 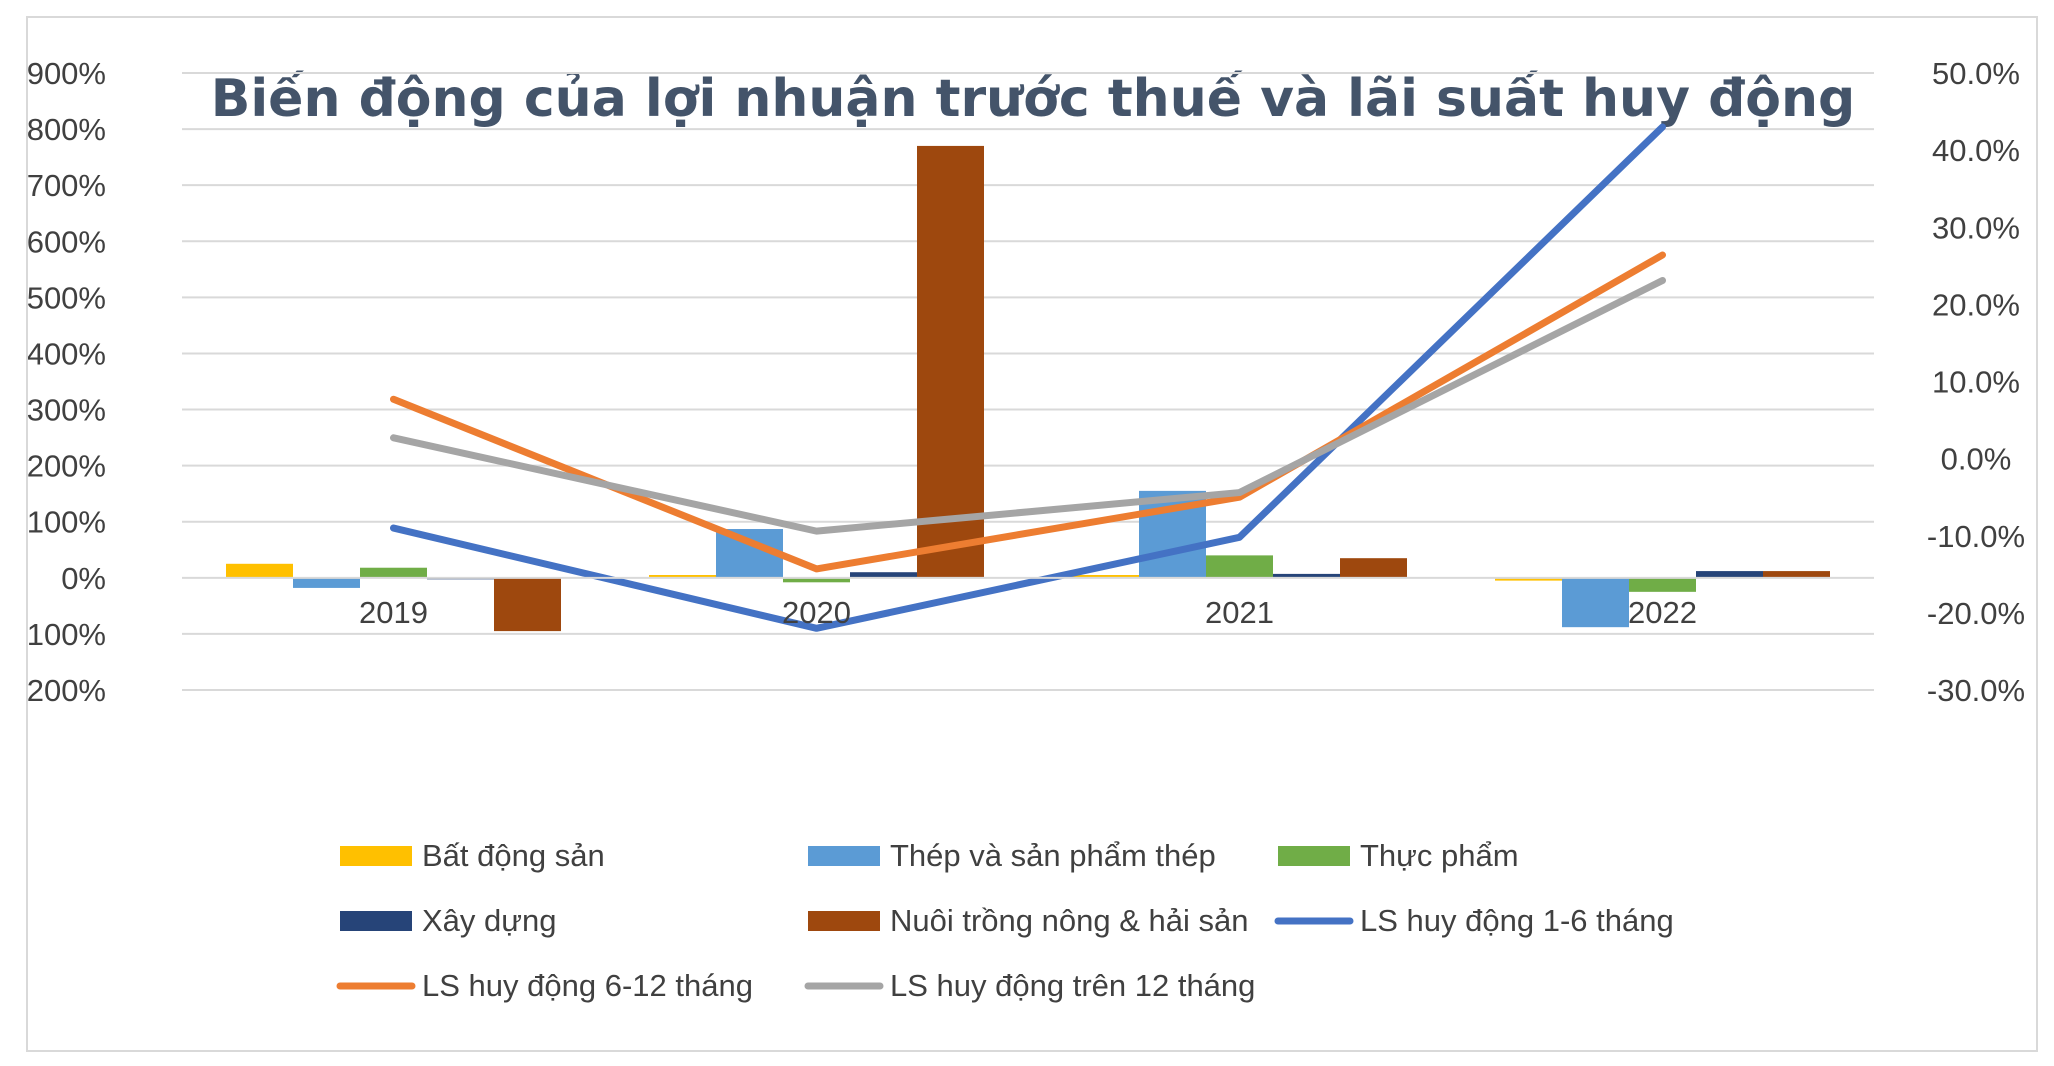 I want to click on x-category-label: 2021, so click(x=1239, y=612).